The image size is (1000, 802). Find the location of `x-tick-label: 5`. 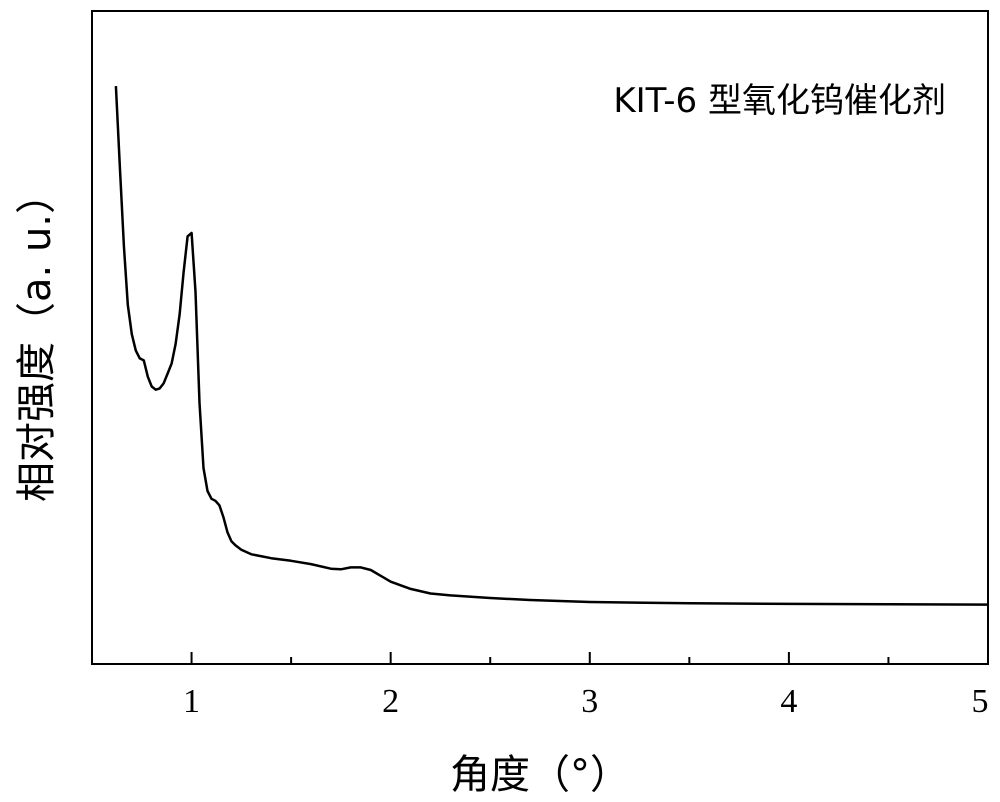

x-tick-label: 5 is located at coordinates (980, 701).